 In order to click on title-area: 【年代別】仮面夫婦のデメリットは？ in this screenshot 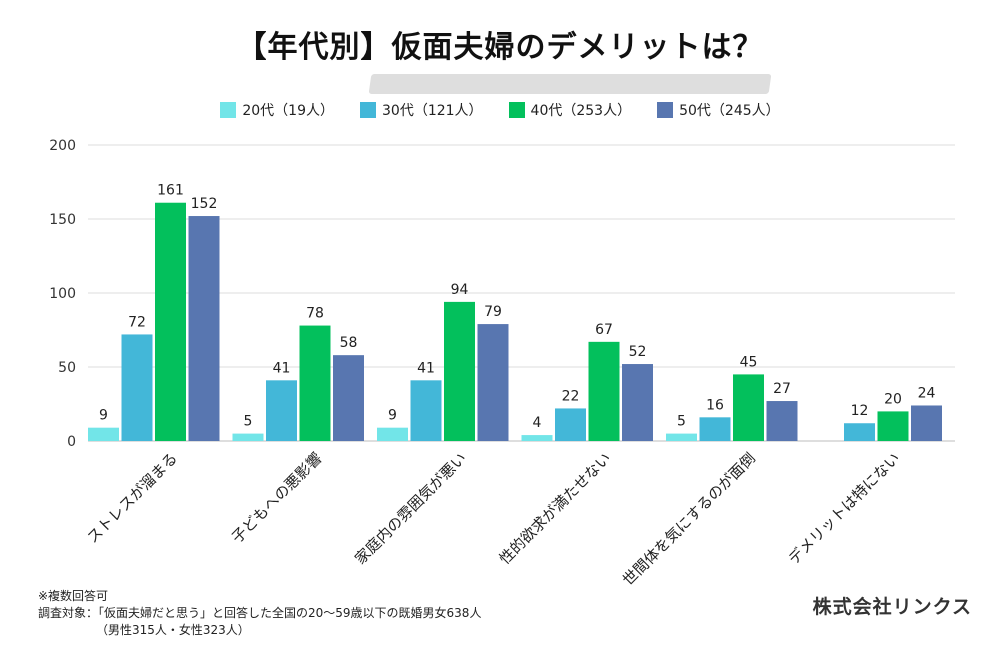, I will do `click(500, 58)`.